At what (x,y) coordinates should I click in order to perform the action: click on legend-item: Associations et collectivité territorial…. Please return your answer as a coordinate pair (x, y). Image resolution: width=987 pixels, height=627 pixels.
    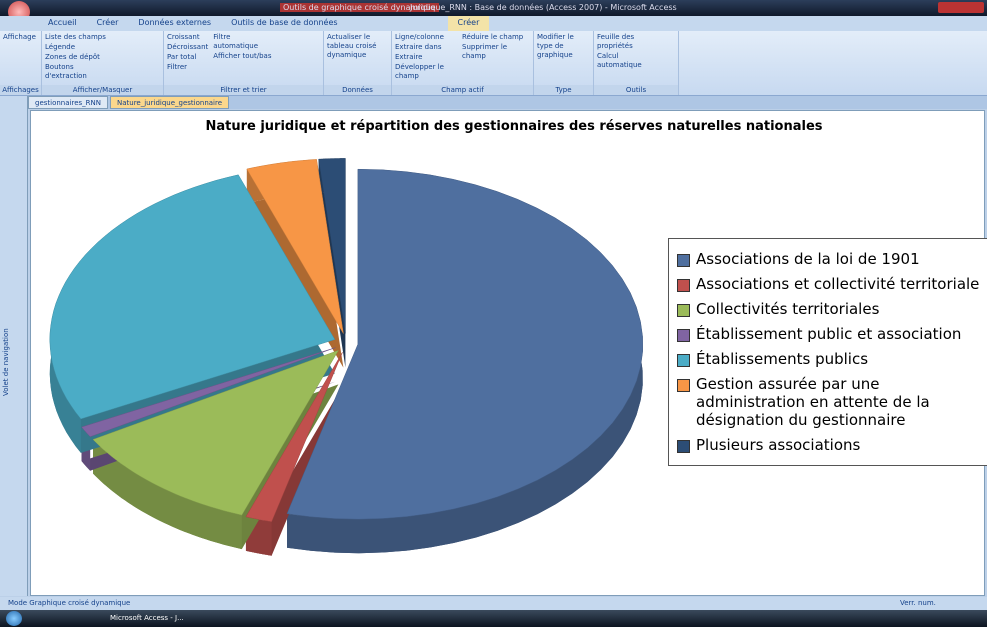
    Looking at the image, I should click on (832, 284).